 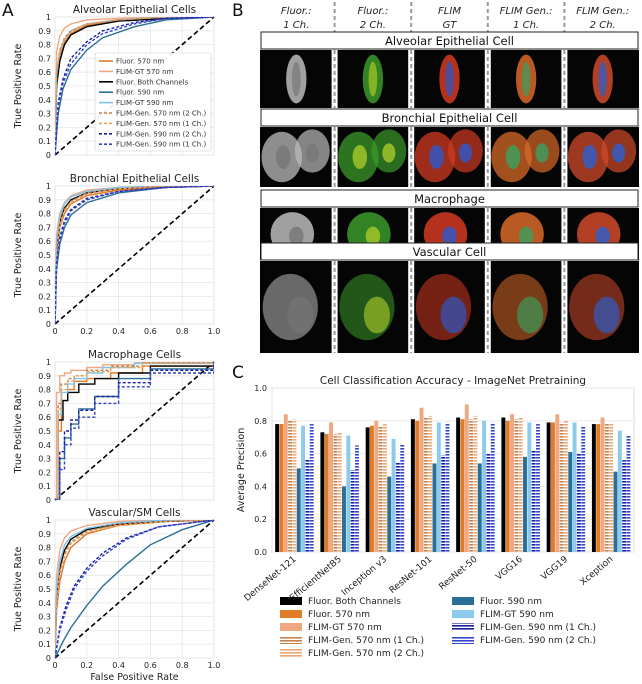 What do you see at coordinates (134, 355) in the screenshot?
I see `roc-title: Macrophage Cells` at bounding box center [134, 355].